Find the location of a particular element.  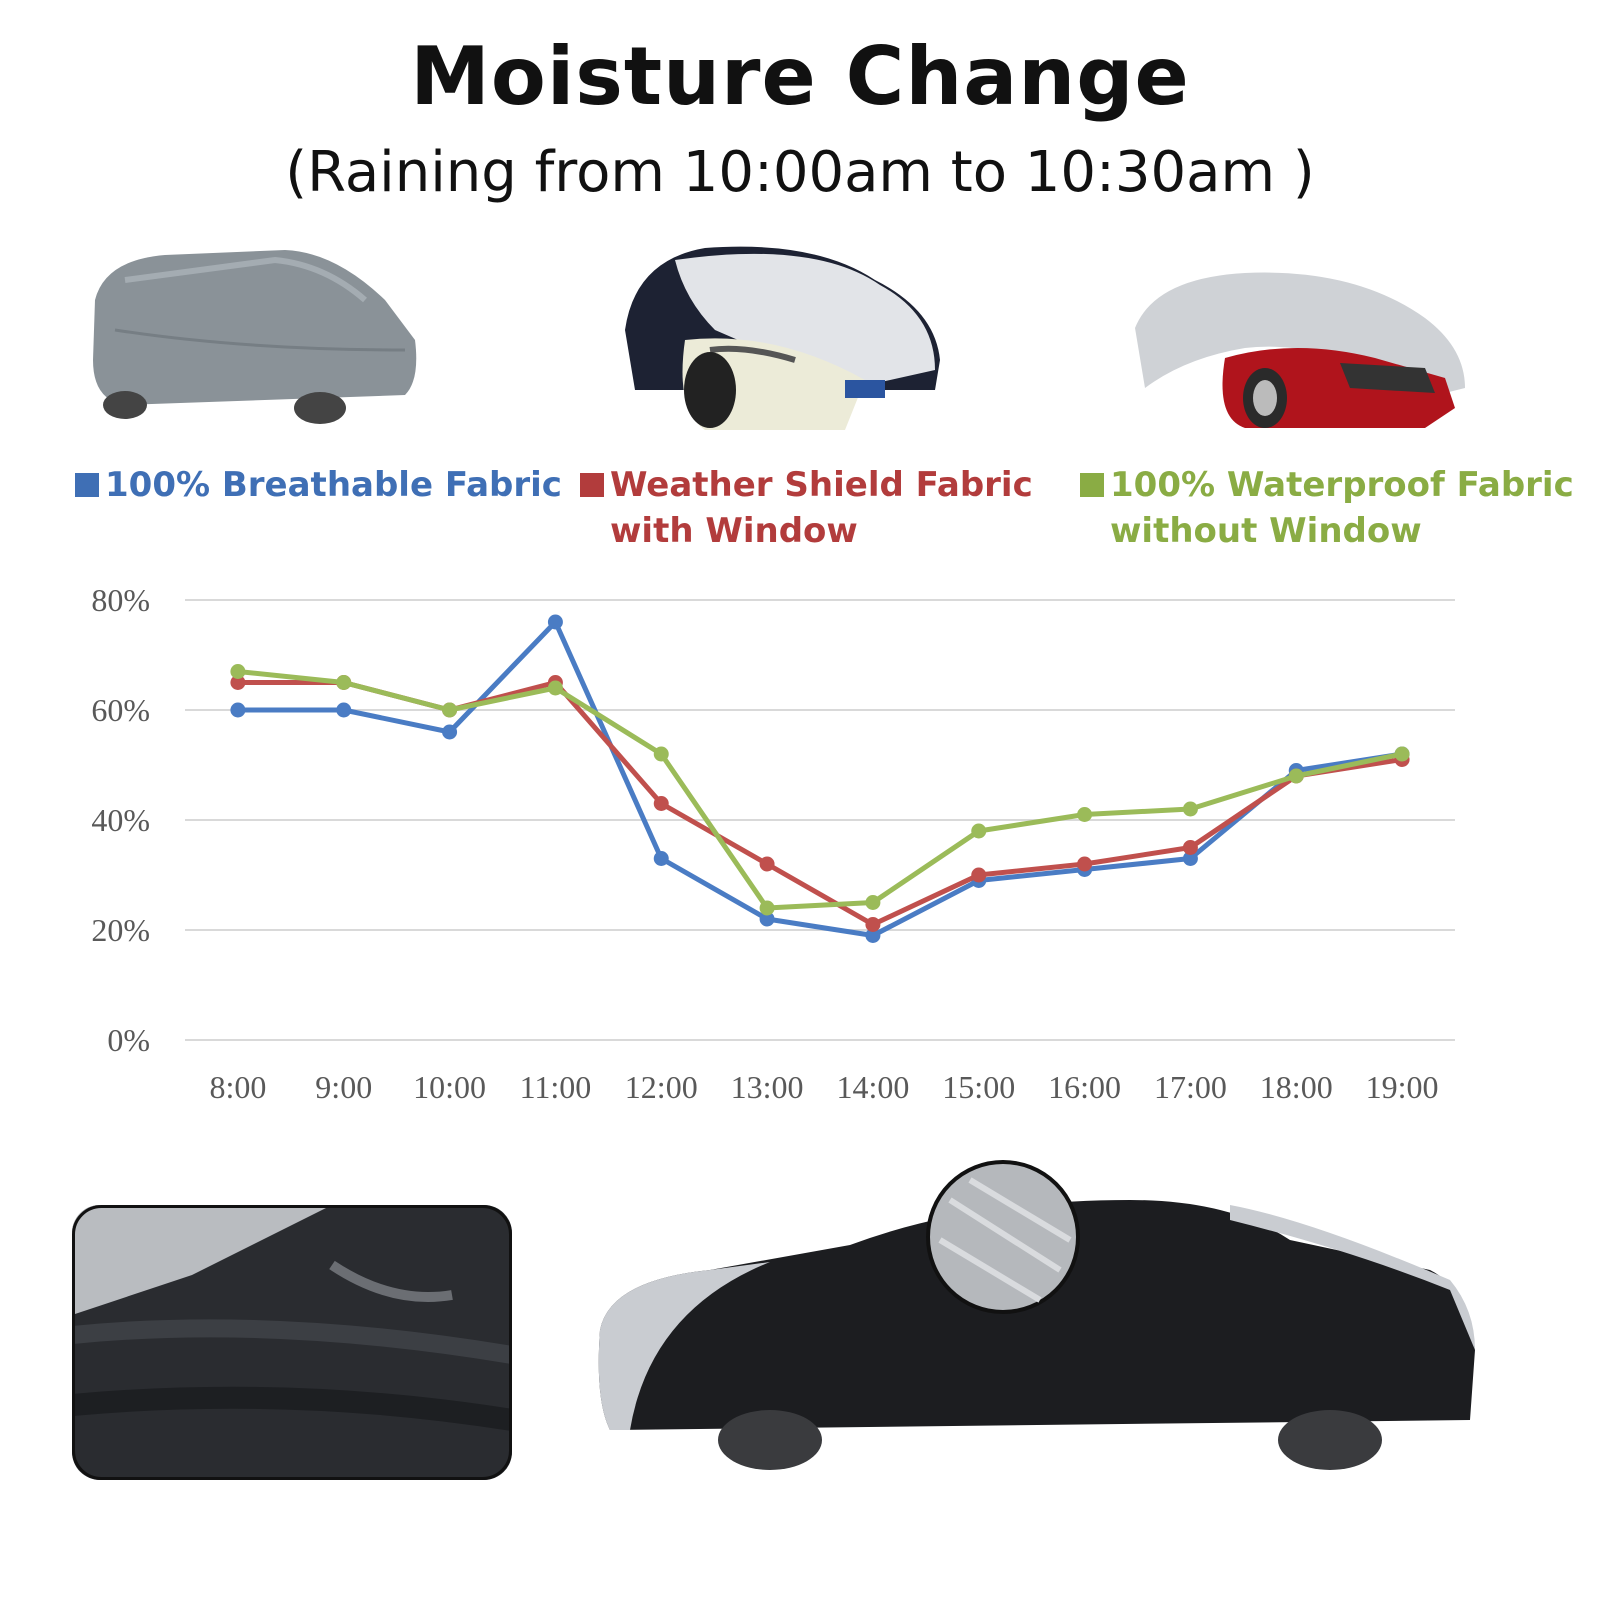

legend-swatch-blue is located at coordinates (87, 485).